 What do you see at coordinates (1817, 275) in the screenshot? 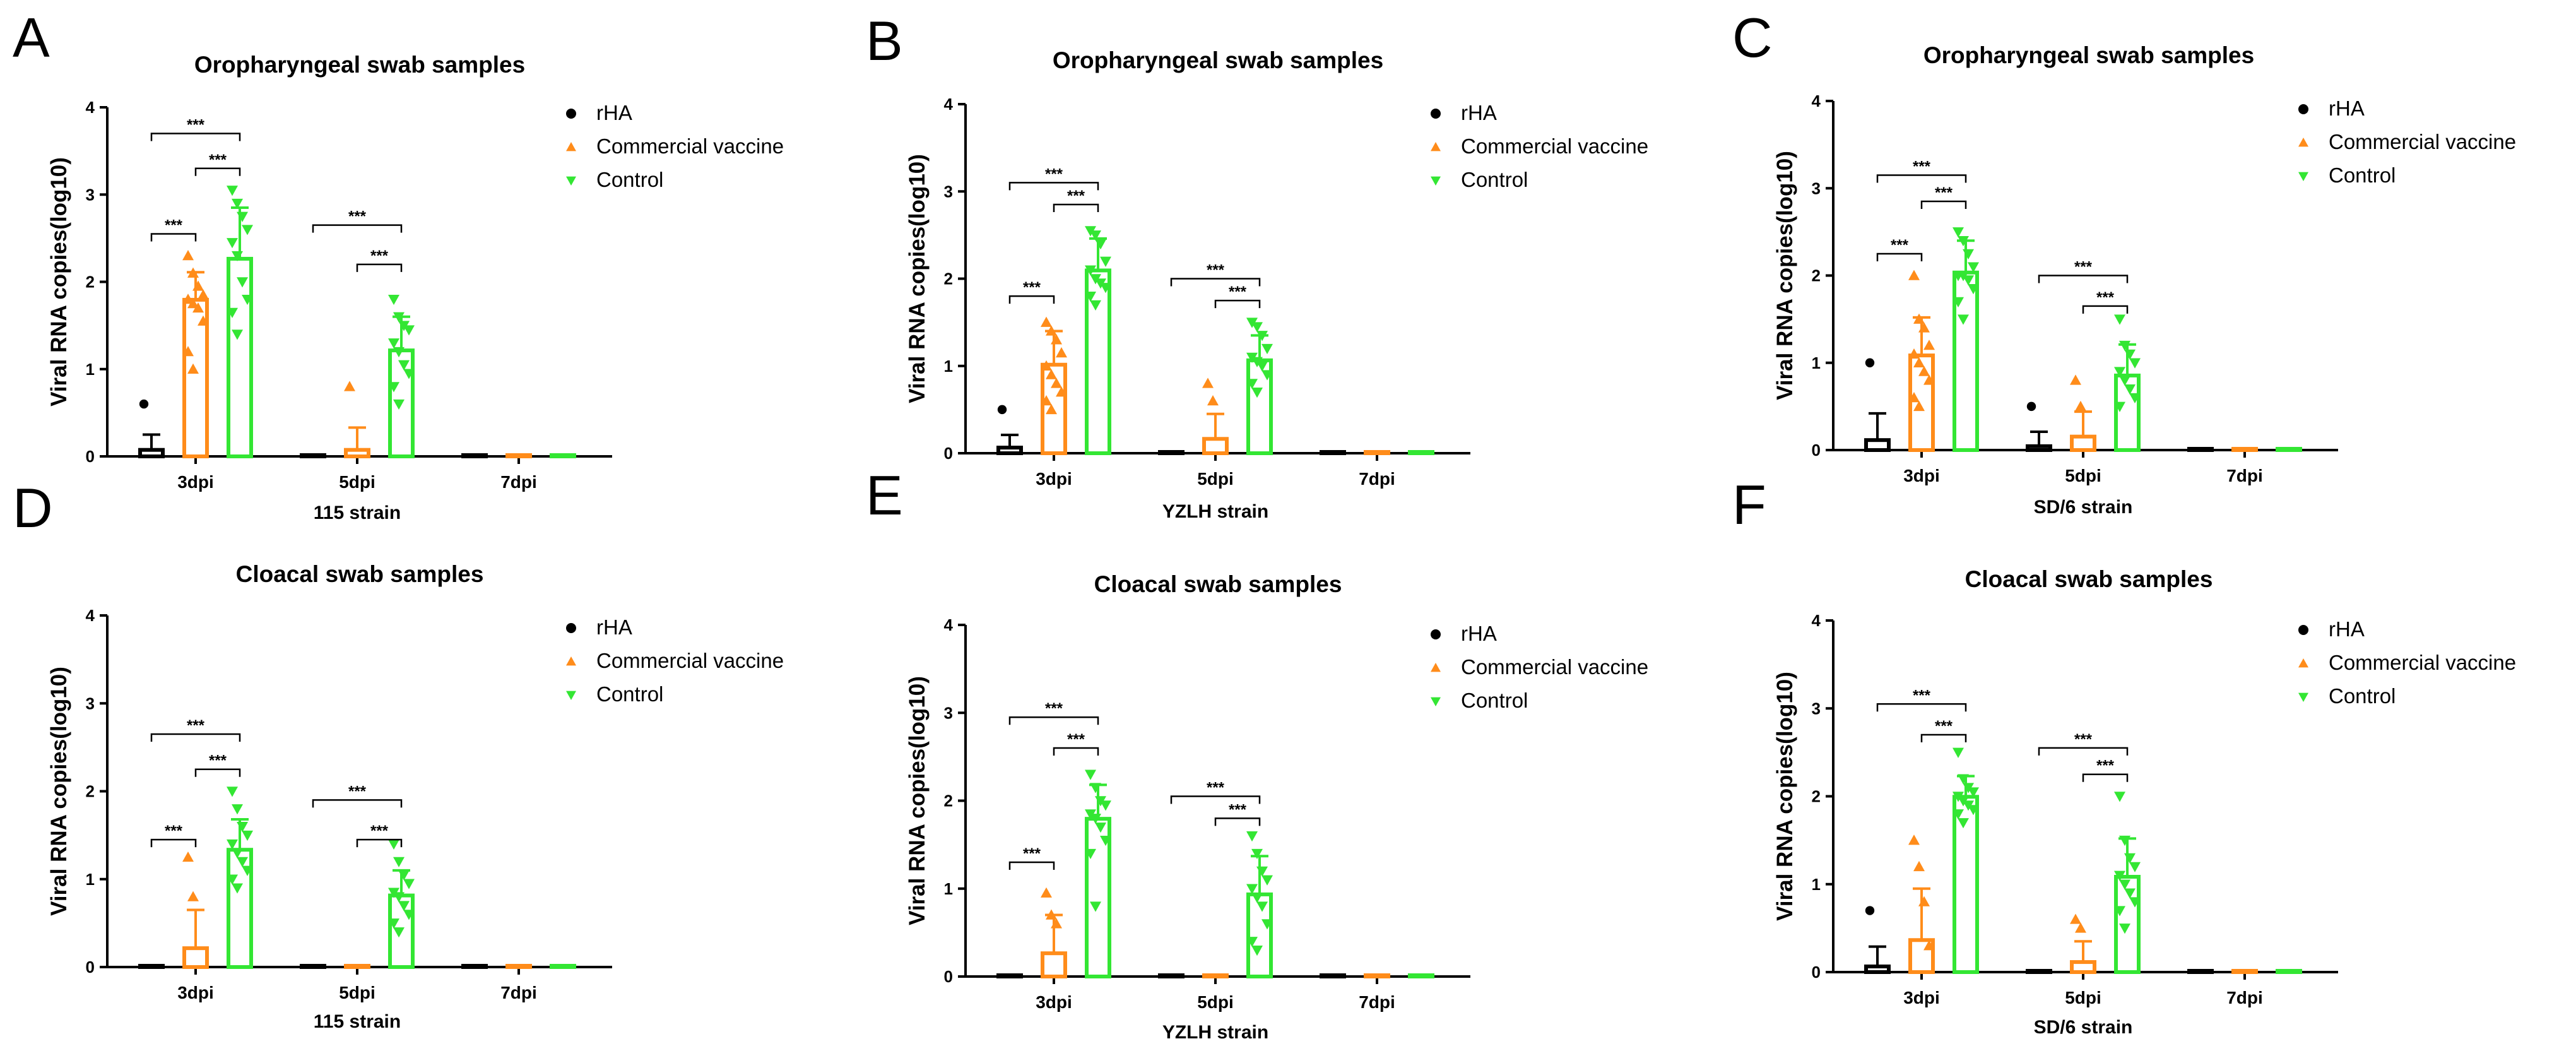
I see `y-tick-label: 2` at bounding box center [1817, 275].